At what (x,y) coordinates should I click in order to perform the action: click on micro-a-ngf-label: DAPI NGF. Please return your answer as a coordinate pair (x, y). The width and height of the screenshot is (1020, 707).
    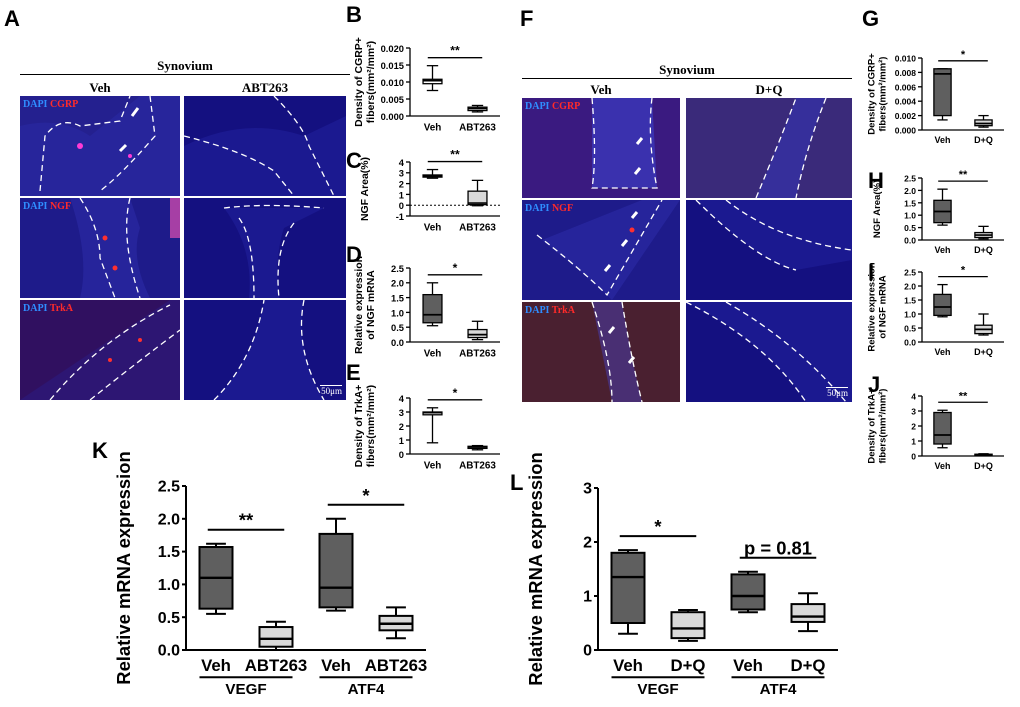
    Looking at the image, I should click on (47, 206).